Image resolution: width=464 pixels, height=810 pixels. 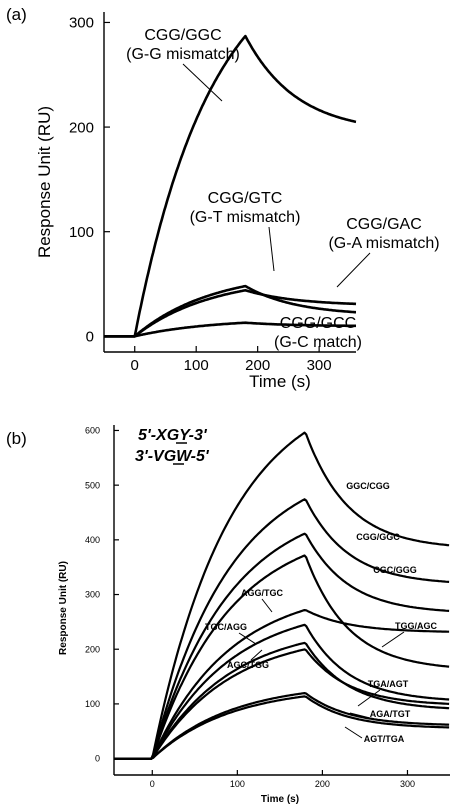 What do you see at coordinates (230, 329) in the screenshot?
I see `series-line-cgg-gcc` at bounding box center [230, 329].